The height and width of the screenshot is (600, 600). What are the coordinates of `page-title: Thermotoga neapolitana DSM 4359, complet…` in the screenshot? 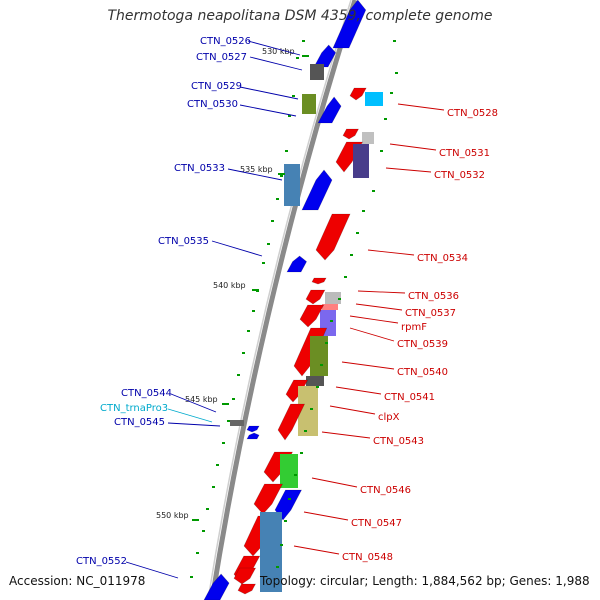 It's located at (300, 16).